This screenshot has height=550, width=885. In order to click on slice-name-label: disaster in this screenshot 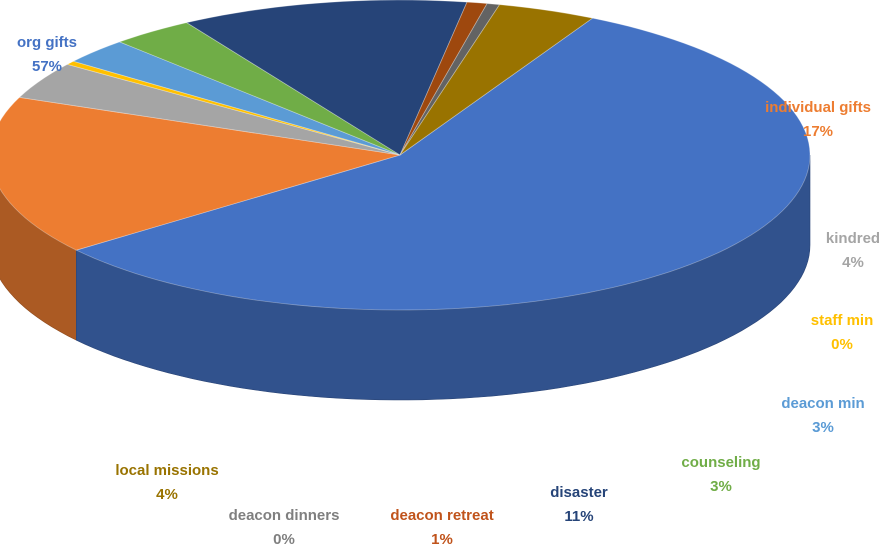, I will do `click(579, 492)`.